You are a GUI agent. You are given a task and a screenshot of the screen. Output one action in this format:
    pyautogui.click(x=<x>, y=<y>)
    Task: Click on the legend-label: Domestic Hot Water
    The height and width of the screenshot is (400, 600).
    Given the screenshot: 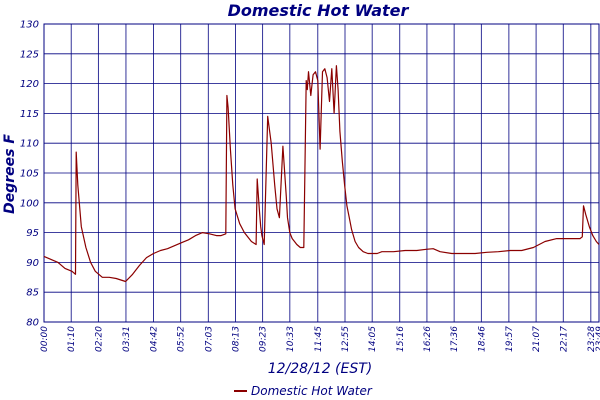 What is the action you would take?
    pyautogui.click(x=312, y=391)
    